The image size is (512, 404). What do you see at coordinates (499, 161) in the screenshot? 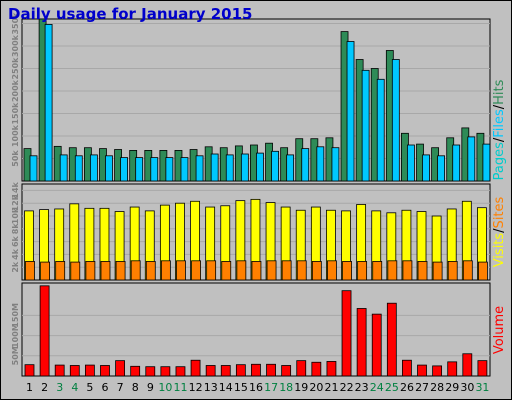
I see `ylabel-part: Pages` at bounding box center [499, 161].